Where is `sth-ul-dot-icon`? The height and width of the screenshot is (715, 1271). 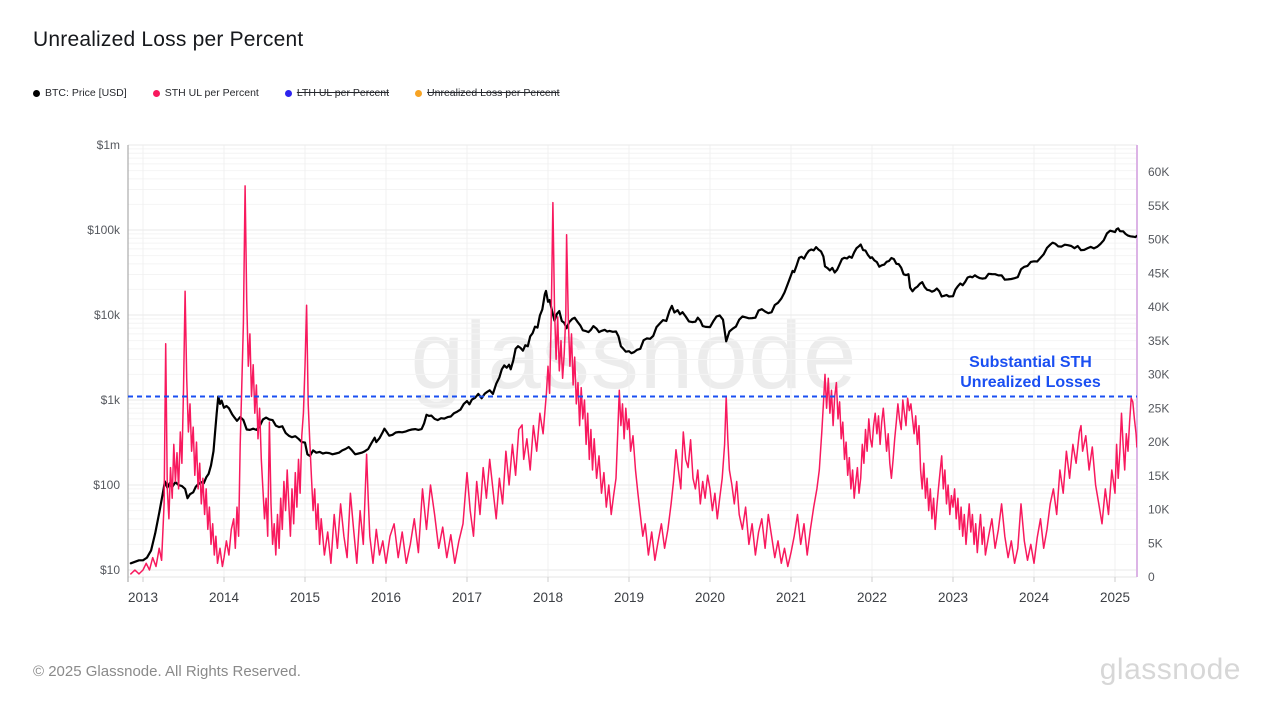 sth-ul-dot-icon is located at coordinates (156, 93).